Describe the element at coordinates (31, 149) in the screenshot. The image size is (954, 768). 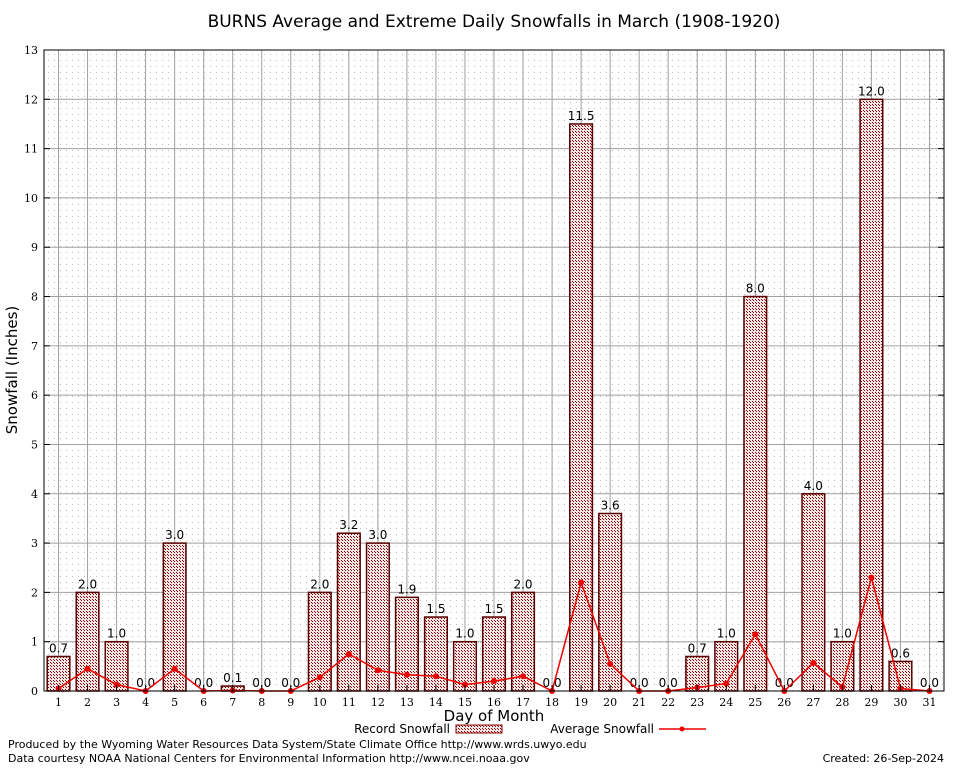
I see `y-tick-label: 11` at that location.